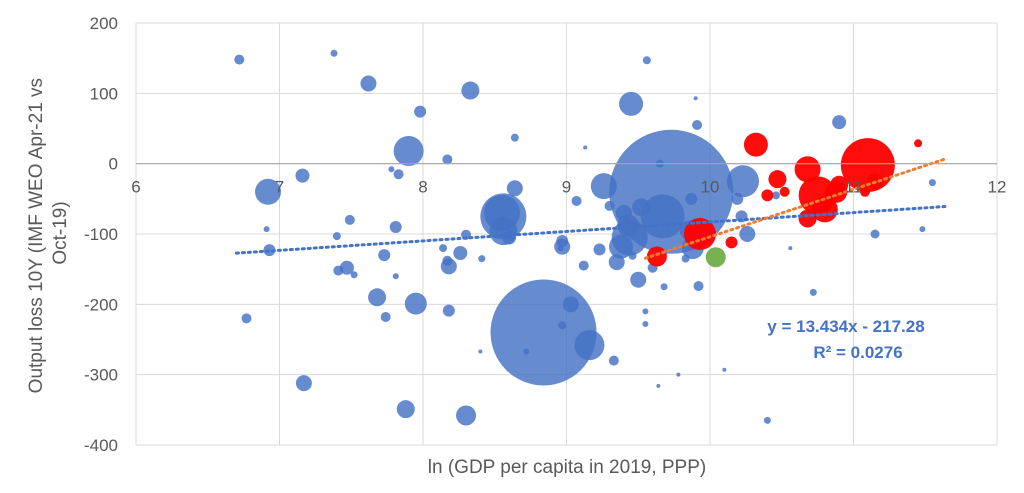  Describe the element at coordinates (566, 187) in the screenshot. I see `x-tick-label: 9` at that location.